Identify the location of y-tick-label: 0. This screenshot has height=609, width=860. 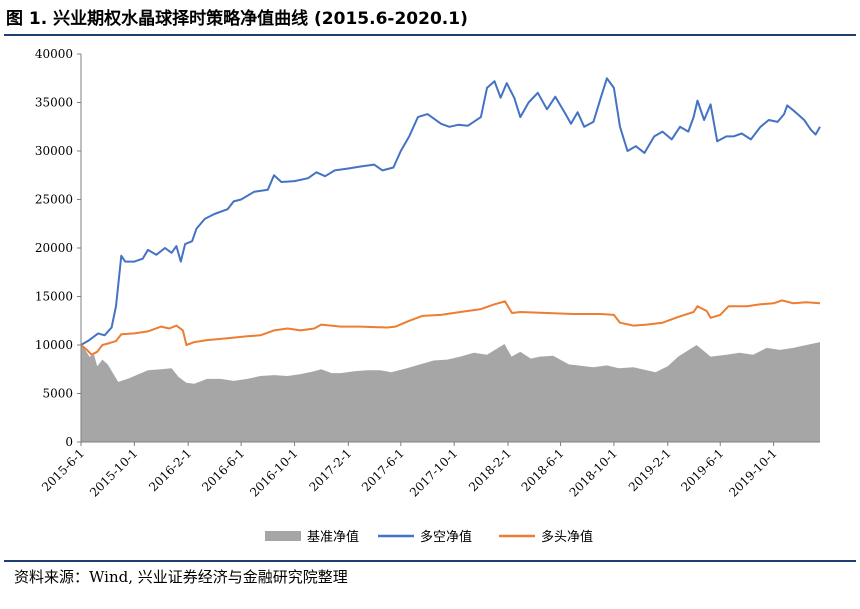
(69, 442).